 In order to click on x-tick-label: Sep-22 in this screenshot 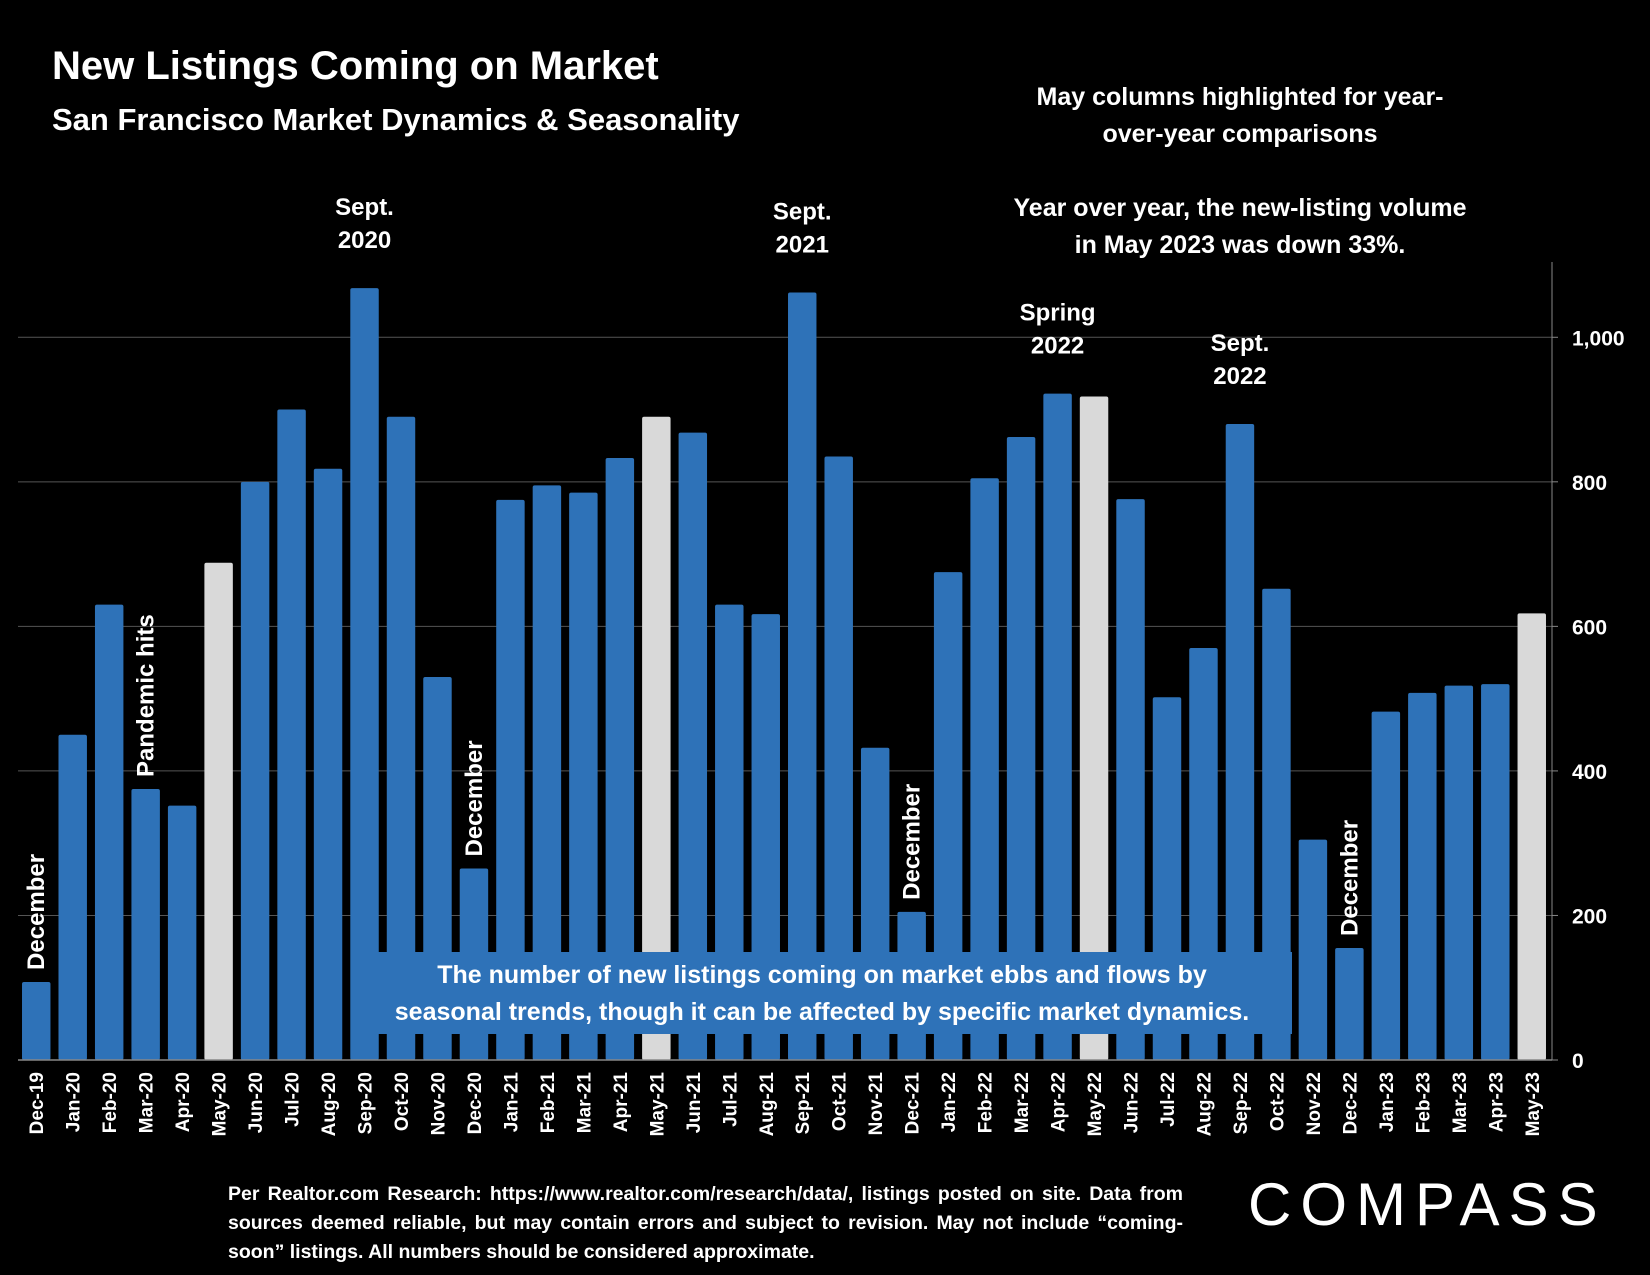, I will do `click(1241, 1103)`.